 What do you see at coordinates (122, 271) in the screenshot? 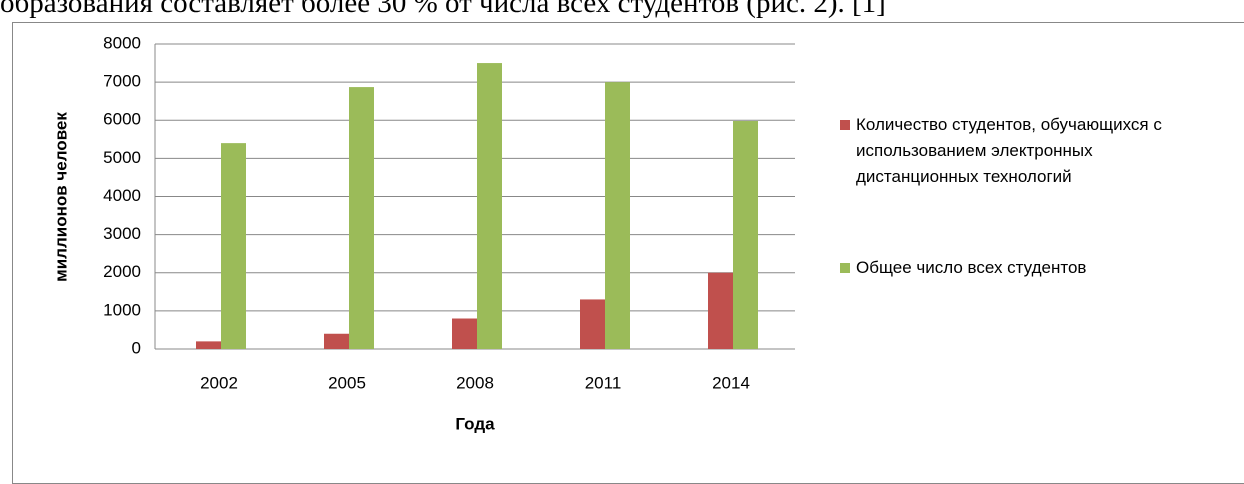
I see `y-tick-label: 2000` at bounding box center [122, 271].